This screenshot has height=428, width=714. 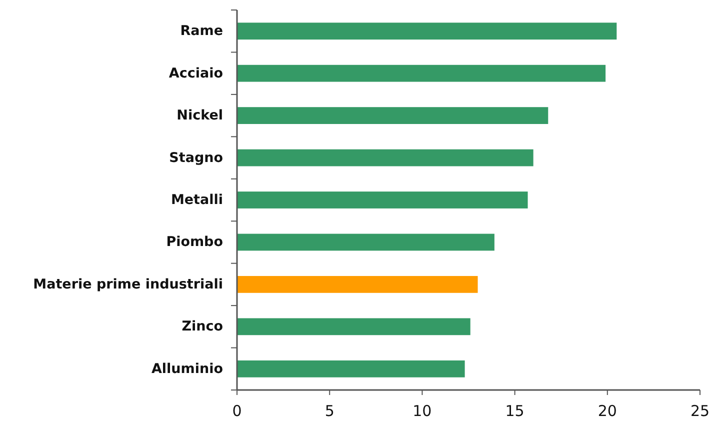 What do you see at coordinates (196, 158) in the screenshot?
I see `y-tick-label: Stagno` at bounding box center [196, 158].